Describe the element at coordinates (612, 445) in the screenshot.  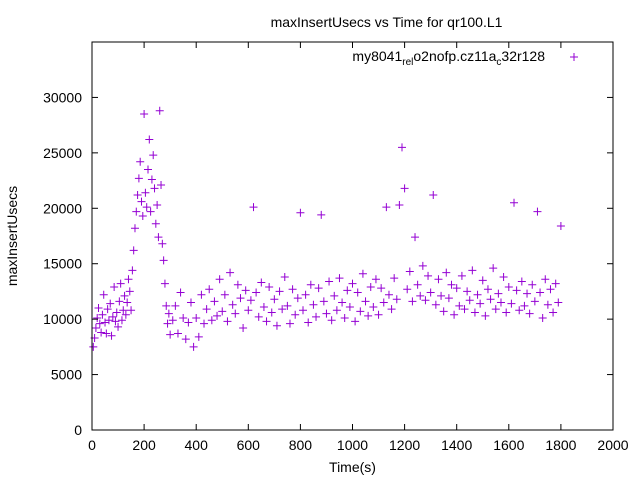
I see `x-tick-label: 2000` at that location.